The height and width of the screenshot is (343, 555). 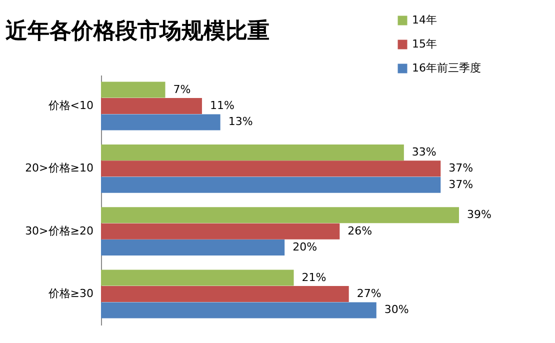 What do you see at coordinates (70, 105) in the screenshot?
I see `y-tick-label: 价格<10` at bounding box center [70, 105].